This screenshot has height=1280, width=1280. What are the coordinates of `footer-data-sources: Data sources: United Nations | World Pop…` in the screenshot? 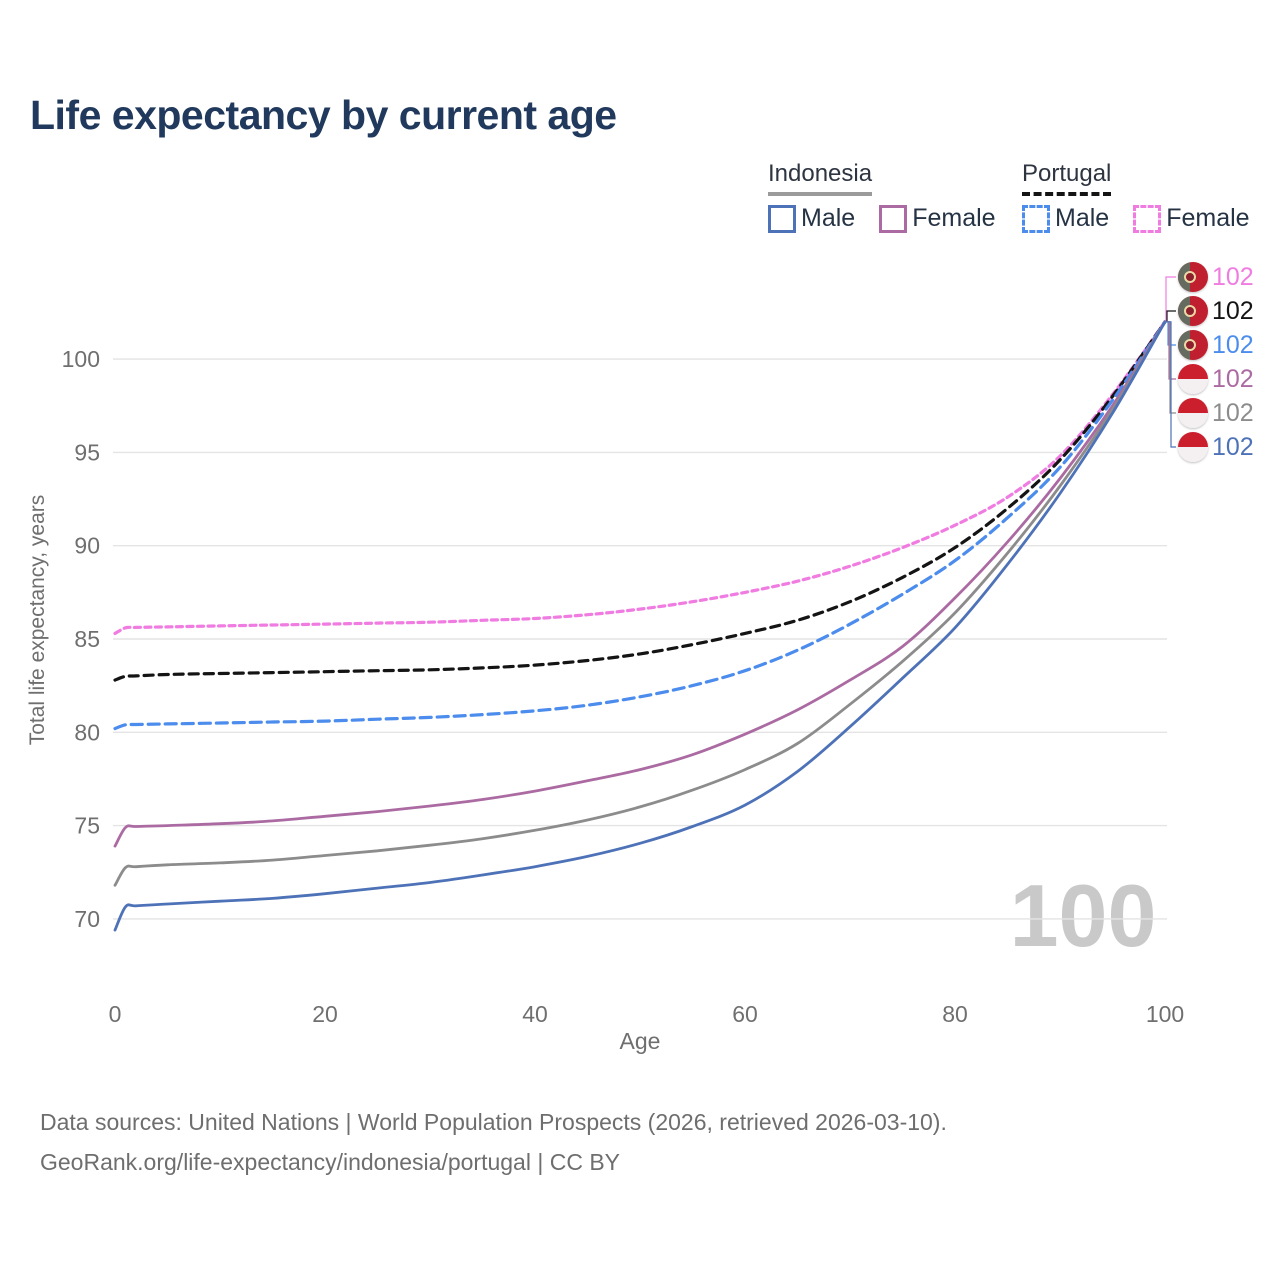 It's located at (493, 1122).